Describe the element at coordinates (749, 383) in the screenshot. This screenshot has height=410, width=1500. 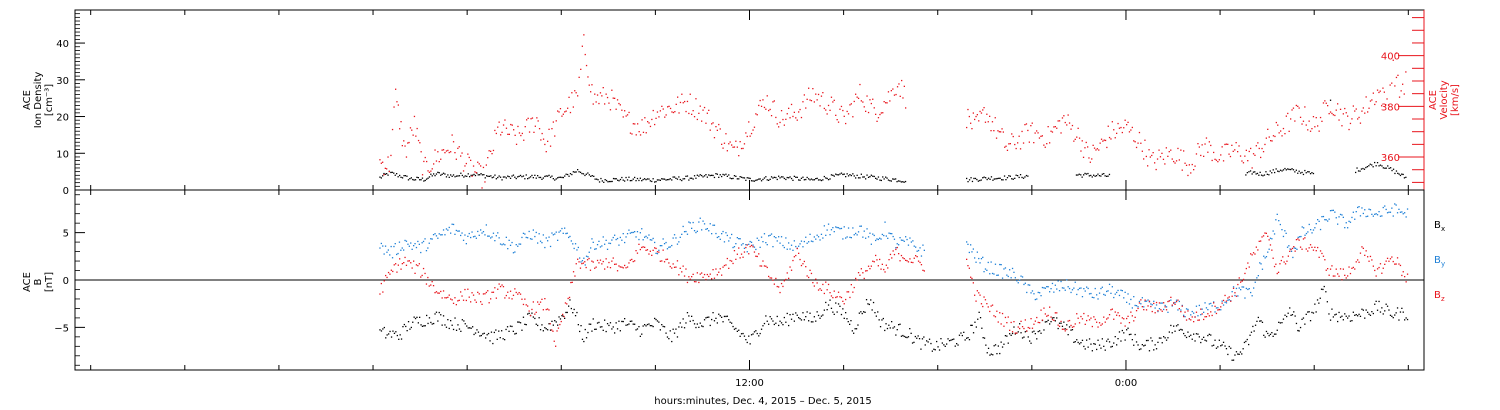
I see `x-tick-label: 12:00` at that location.